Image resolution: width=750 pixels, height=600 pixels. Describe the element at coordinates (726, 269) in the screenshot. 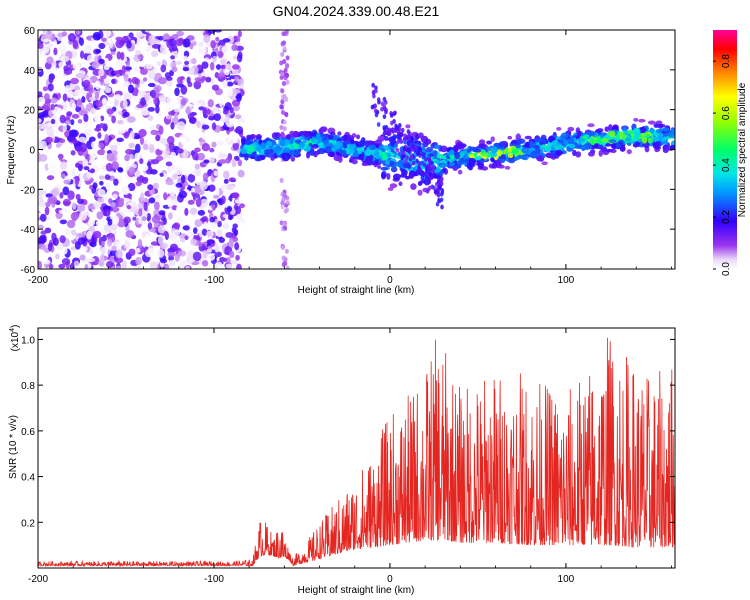

I see `colorbar-tick-label: 0.0` at that location.